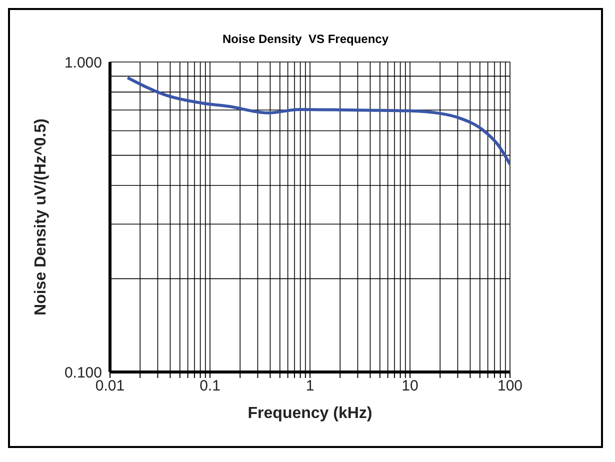 This screenshot has height=462, width=615. I want to click on x-tick-label: 100, so click(510, 386).